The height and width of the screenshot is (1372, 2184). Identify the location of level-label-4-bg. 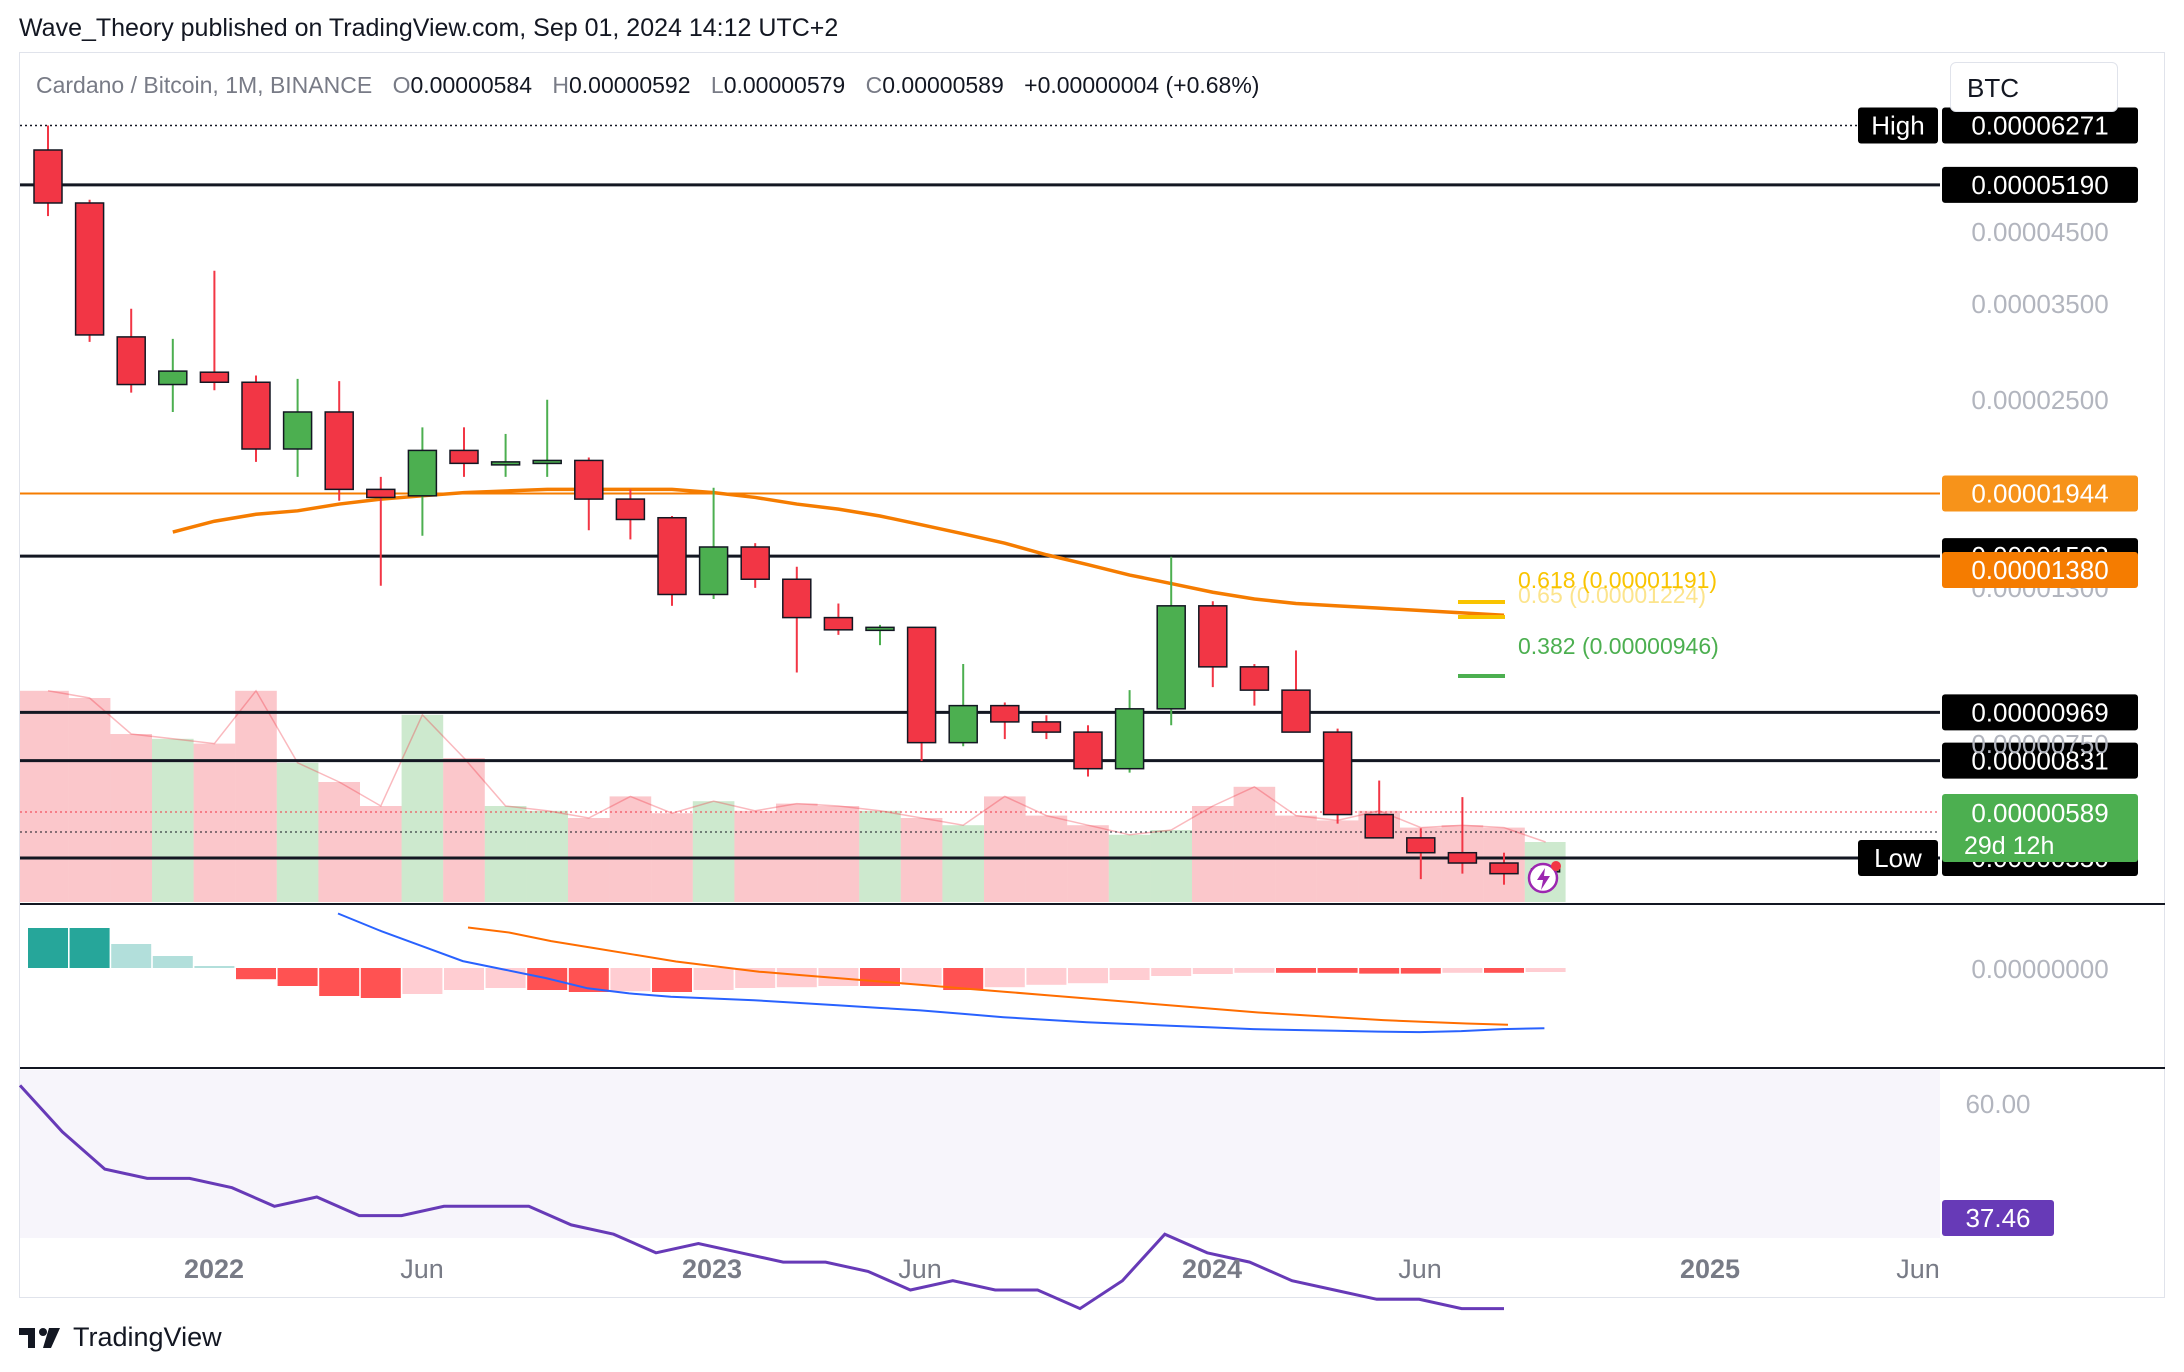
(2040, 712).